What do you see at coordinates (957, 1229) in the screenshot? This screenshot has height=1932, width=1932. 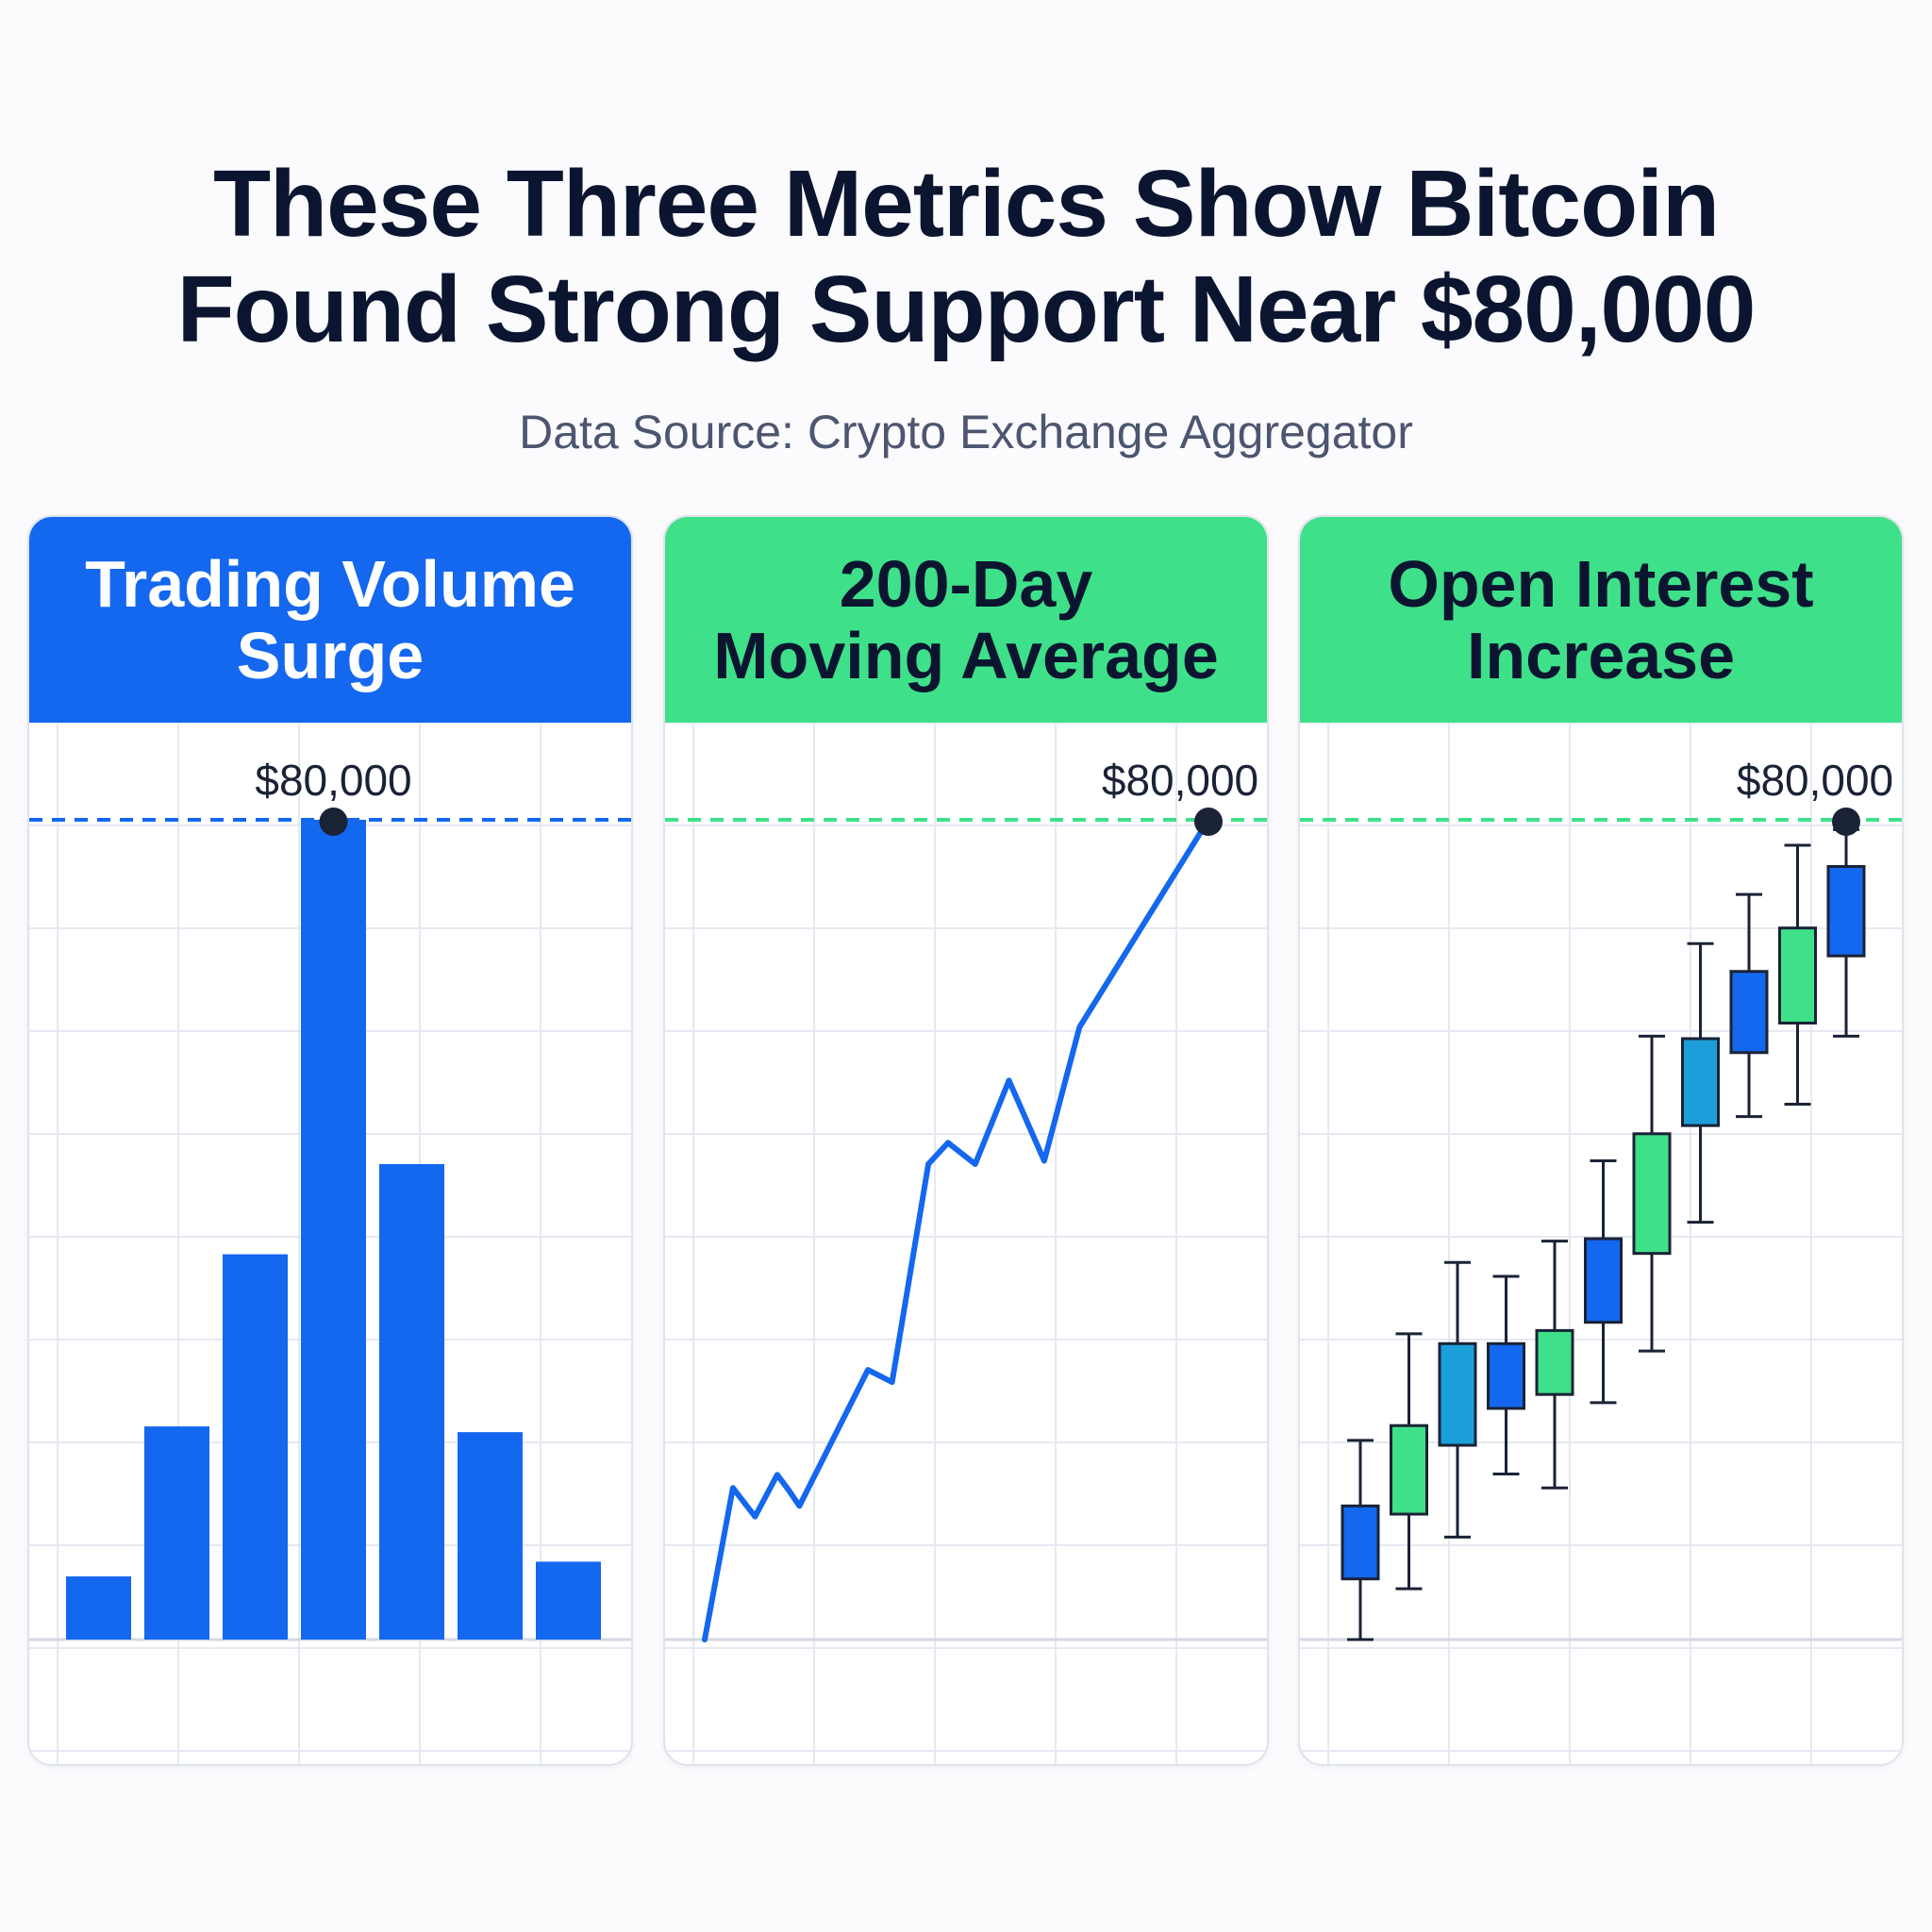 I see `moving-average-line` at bounding box center [957, 1229].